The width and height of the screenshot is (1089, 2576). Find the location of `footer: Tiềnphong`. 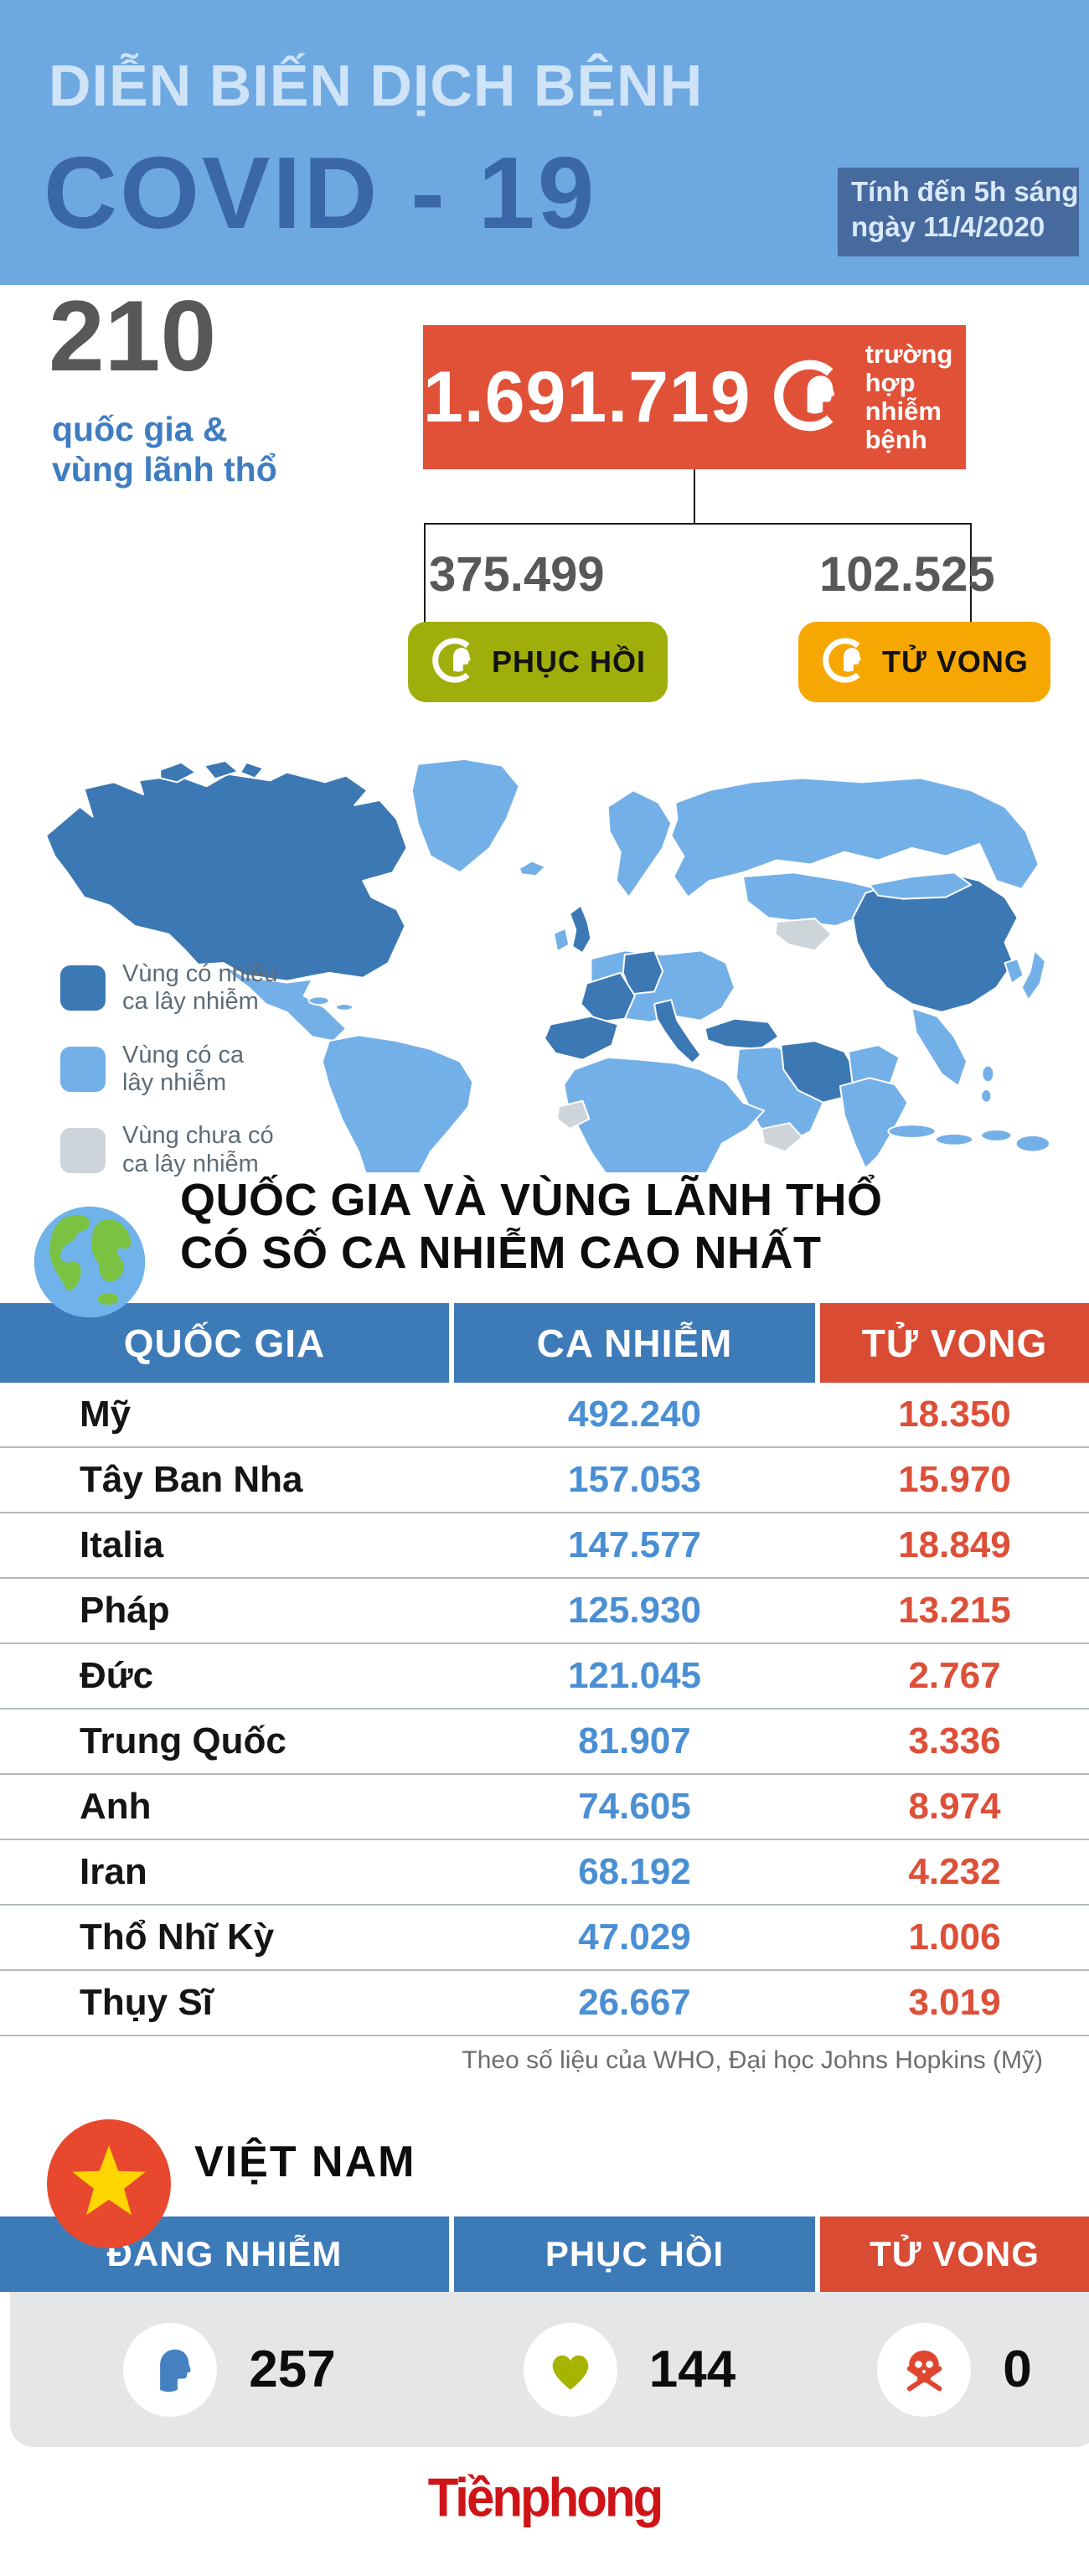

footer: Tiềnphong is located at coordinates (544, 2511).